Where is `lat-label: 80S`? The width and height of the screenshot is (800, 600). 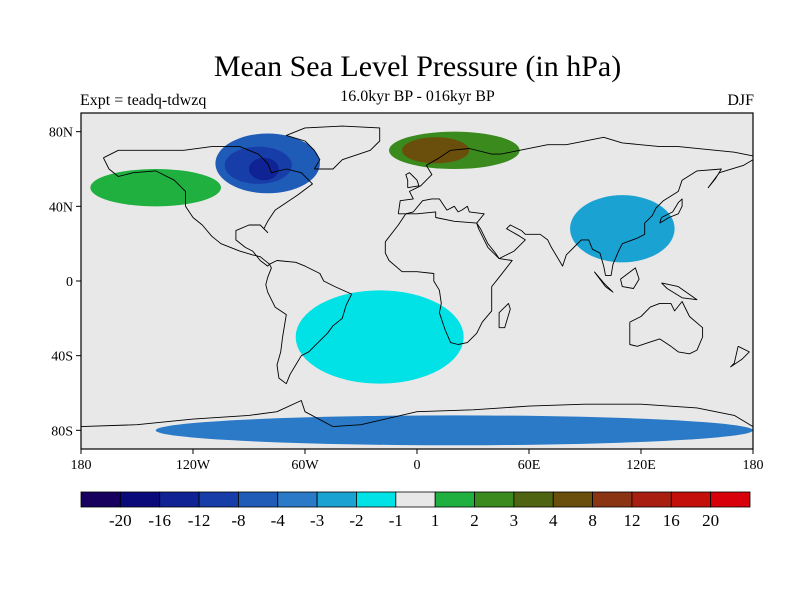 lat-label: 80S is located at coordinates (62, 431).